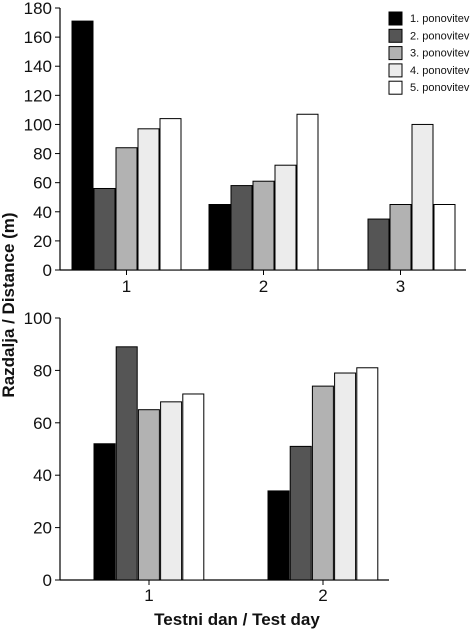  What do you see at coordinates (237, 619) in the screenshot?
I see `x-axis-title: Testni dan / Test day` at bounding box center [237, 619].